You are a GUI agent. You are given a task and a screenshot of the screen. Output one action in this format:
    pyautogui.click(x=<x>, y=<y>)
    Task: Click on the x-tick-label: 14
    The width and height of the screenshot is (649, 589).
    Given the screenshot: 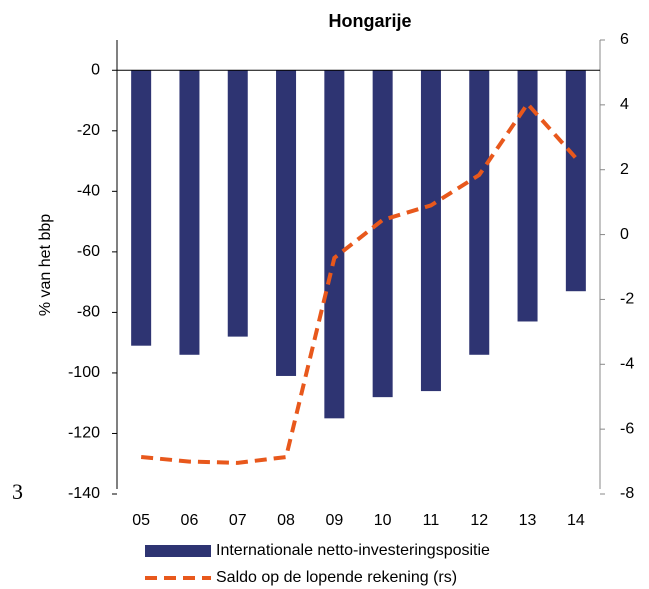 What is the action you would take?
    pyautogui.click(x=576, y=520)
    